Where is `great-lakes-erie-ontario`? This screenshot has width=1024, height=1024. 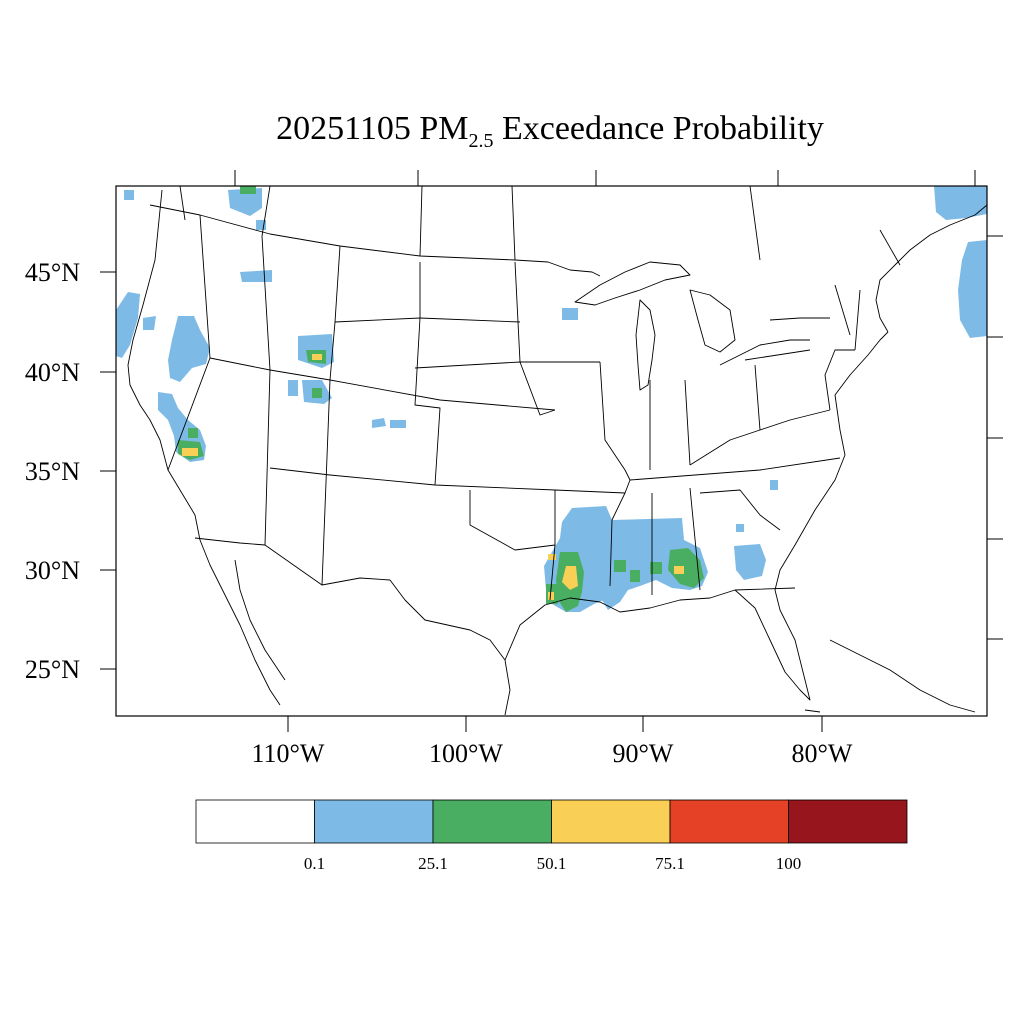 great-lakes-erie-ontario is located at coordinates (774, 341).